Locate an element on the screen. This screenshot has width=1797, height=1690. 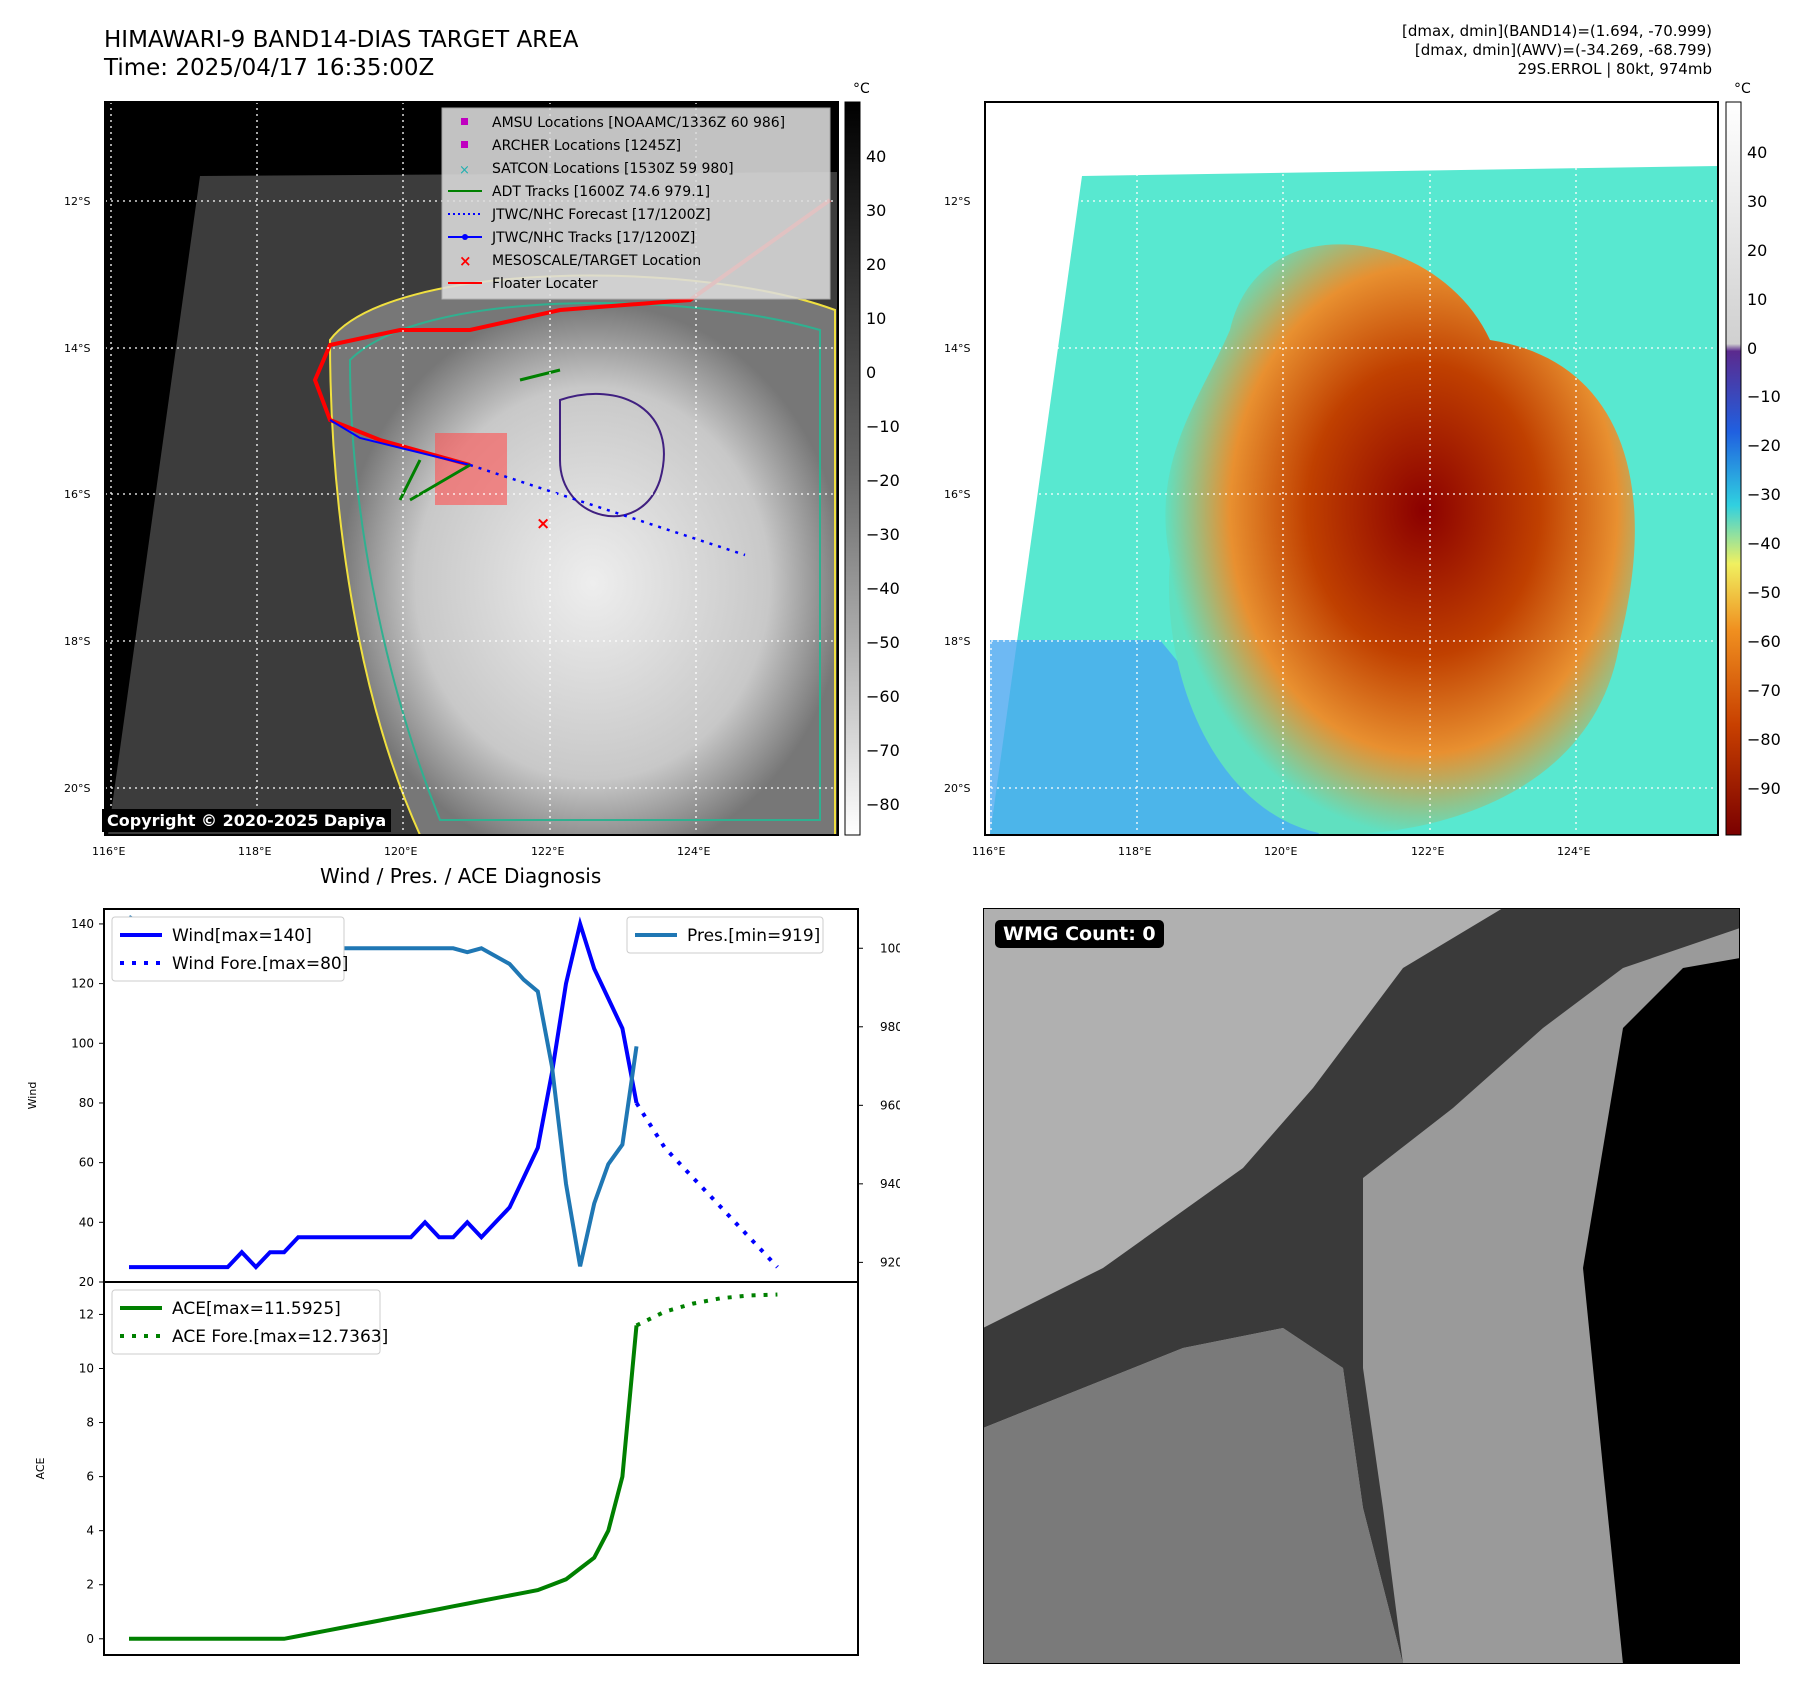
chart-title: Wind / Pres. / ACE Diagnosis is located at coordinates (461, 876).